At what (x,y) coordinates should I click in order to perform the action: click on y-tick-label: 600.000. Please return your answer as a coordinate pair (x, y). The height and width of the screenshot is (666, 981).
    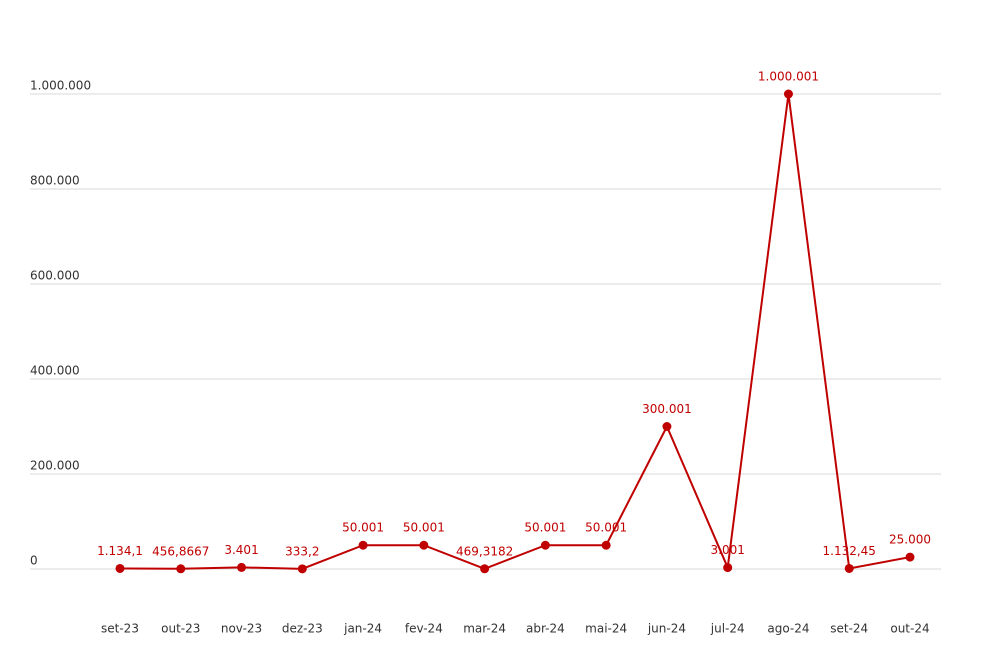
    Looking at the image, I should click on (55, 276).